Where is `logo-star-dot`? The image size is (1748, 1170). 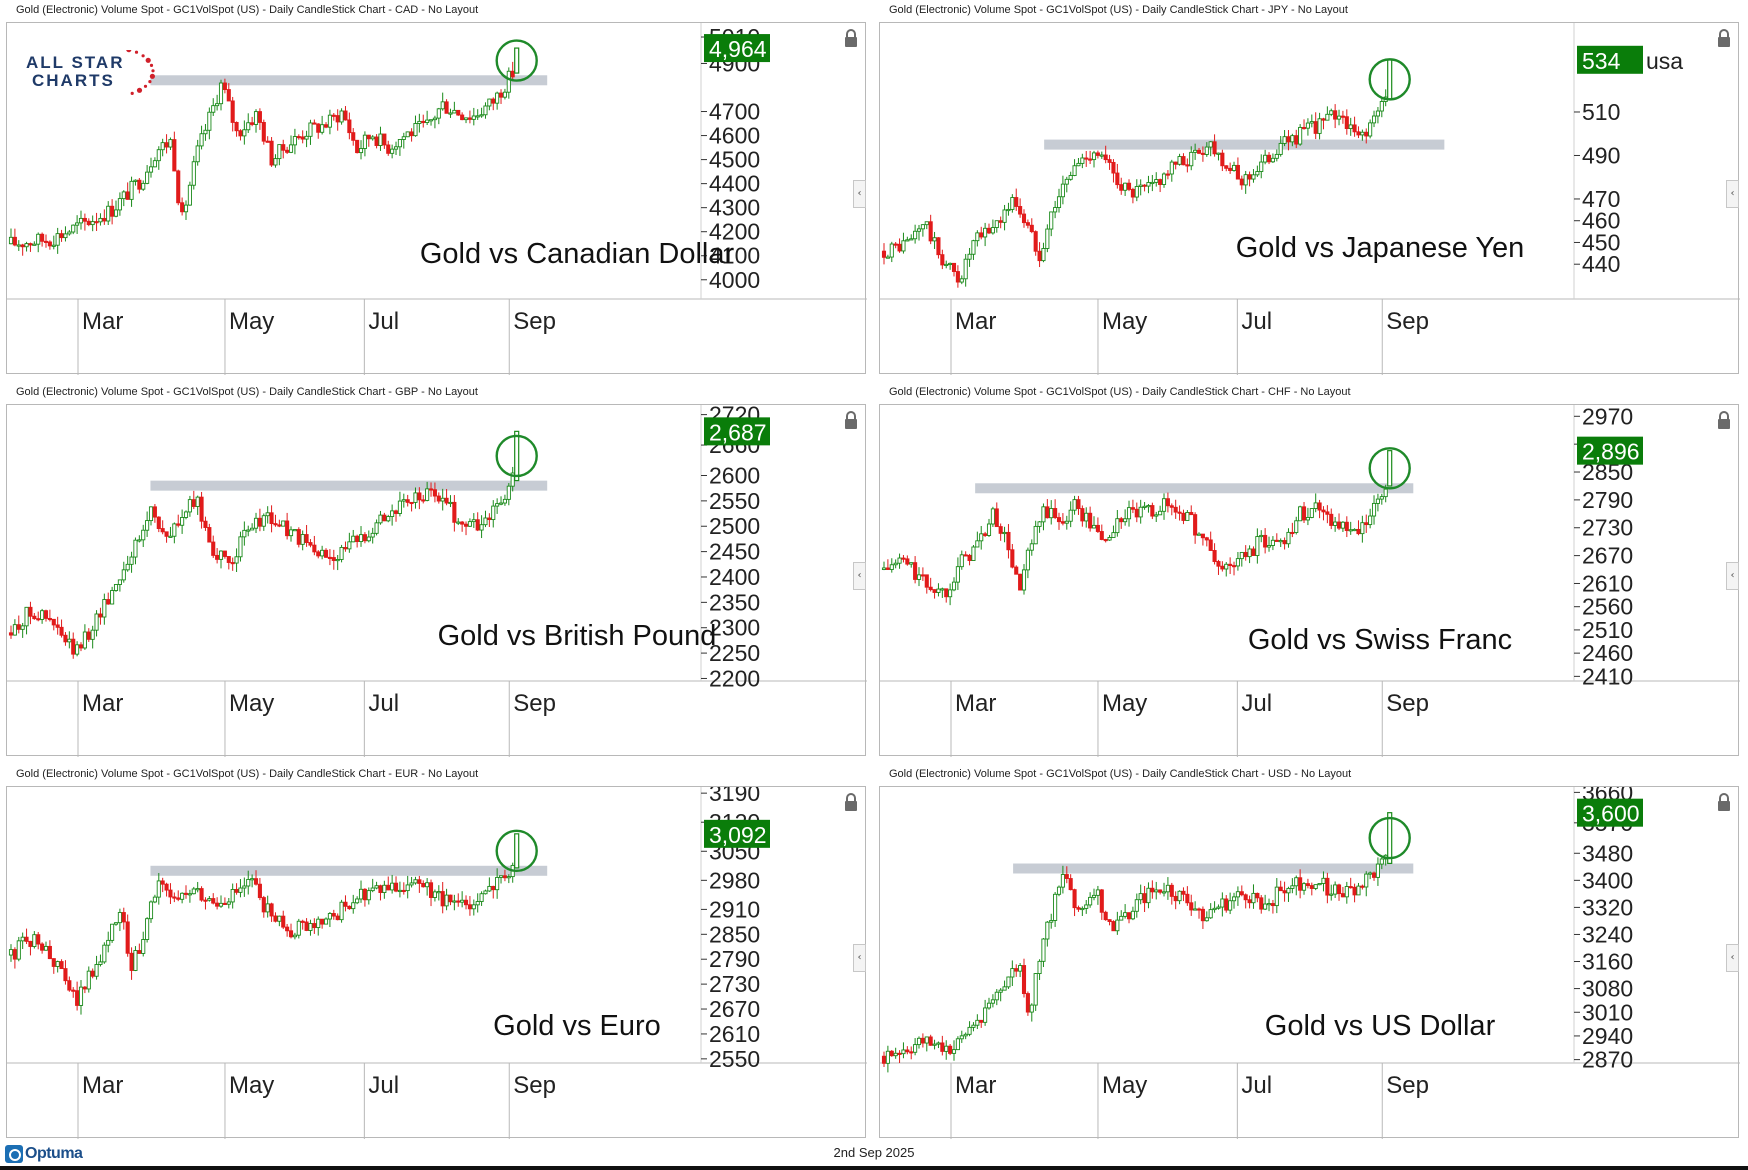 logo-star-dot is located at coordinates (153, 71).